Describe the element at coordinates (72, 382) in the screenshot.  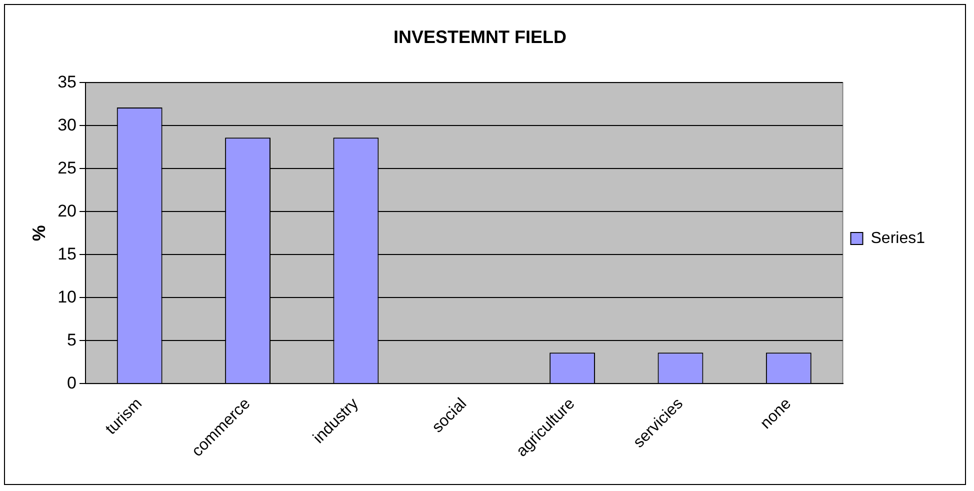
I see `y-tick-label: 0` at that location.